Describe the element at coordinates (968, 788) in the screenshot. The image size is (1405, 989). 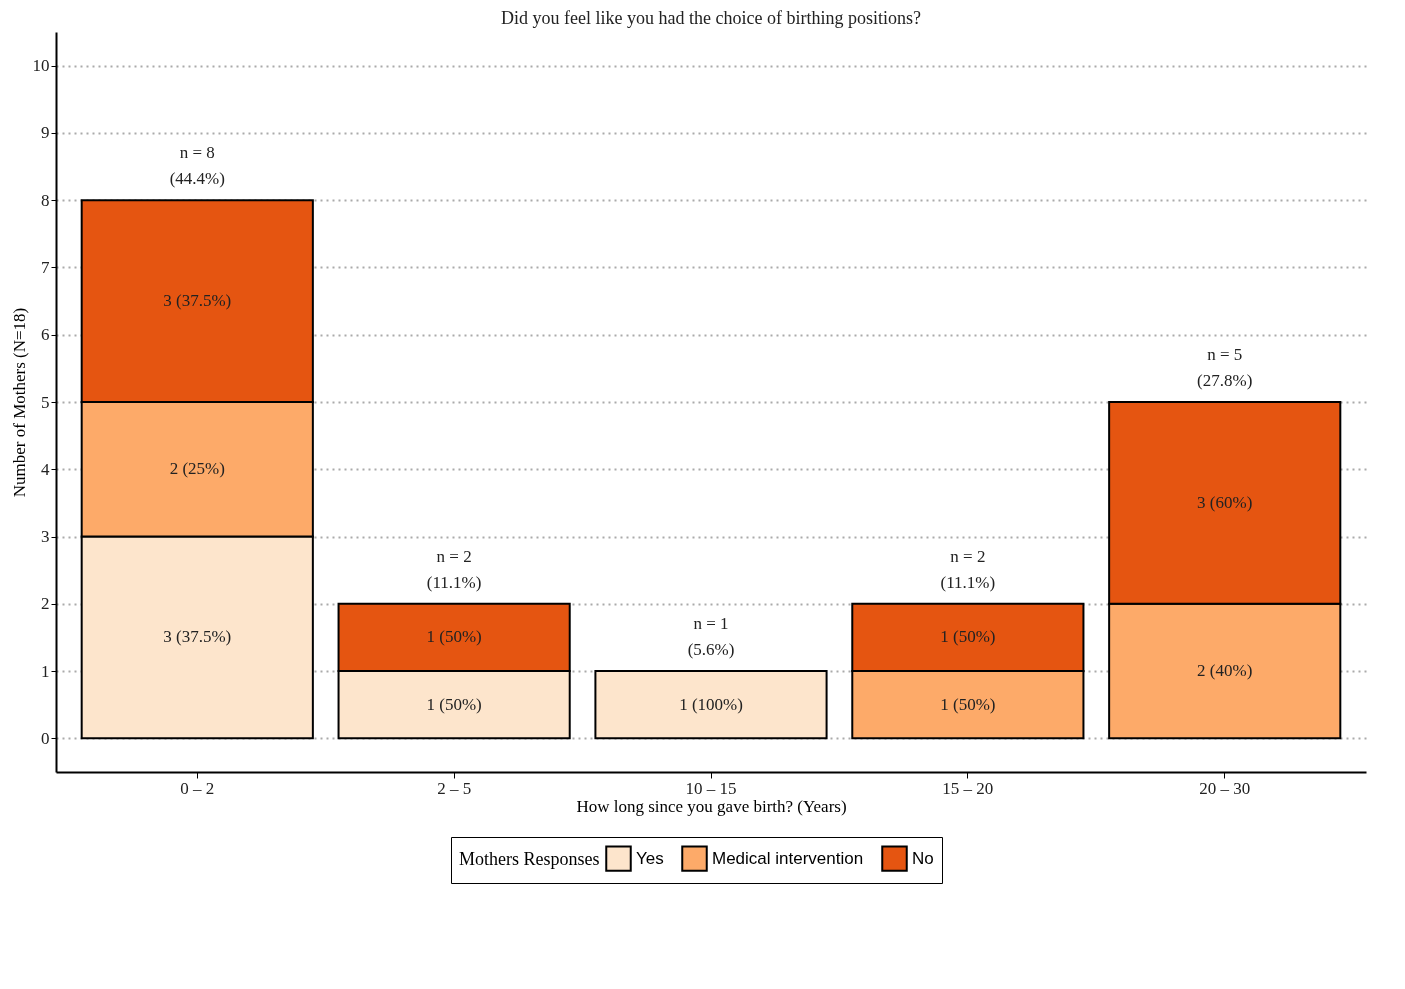
I see `x-tick-label: 15 – 20` at that location.